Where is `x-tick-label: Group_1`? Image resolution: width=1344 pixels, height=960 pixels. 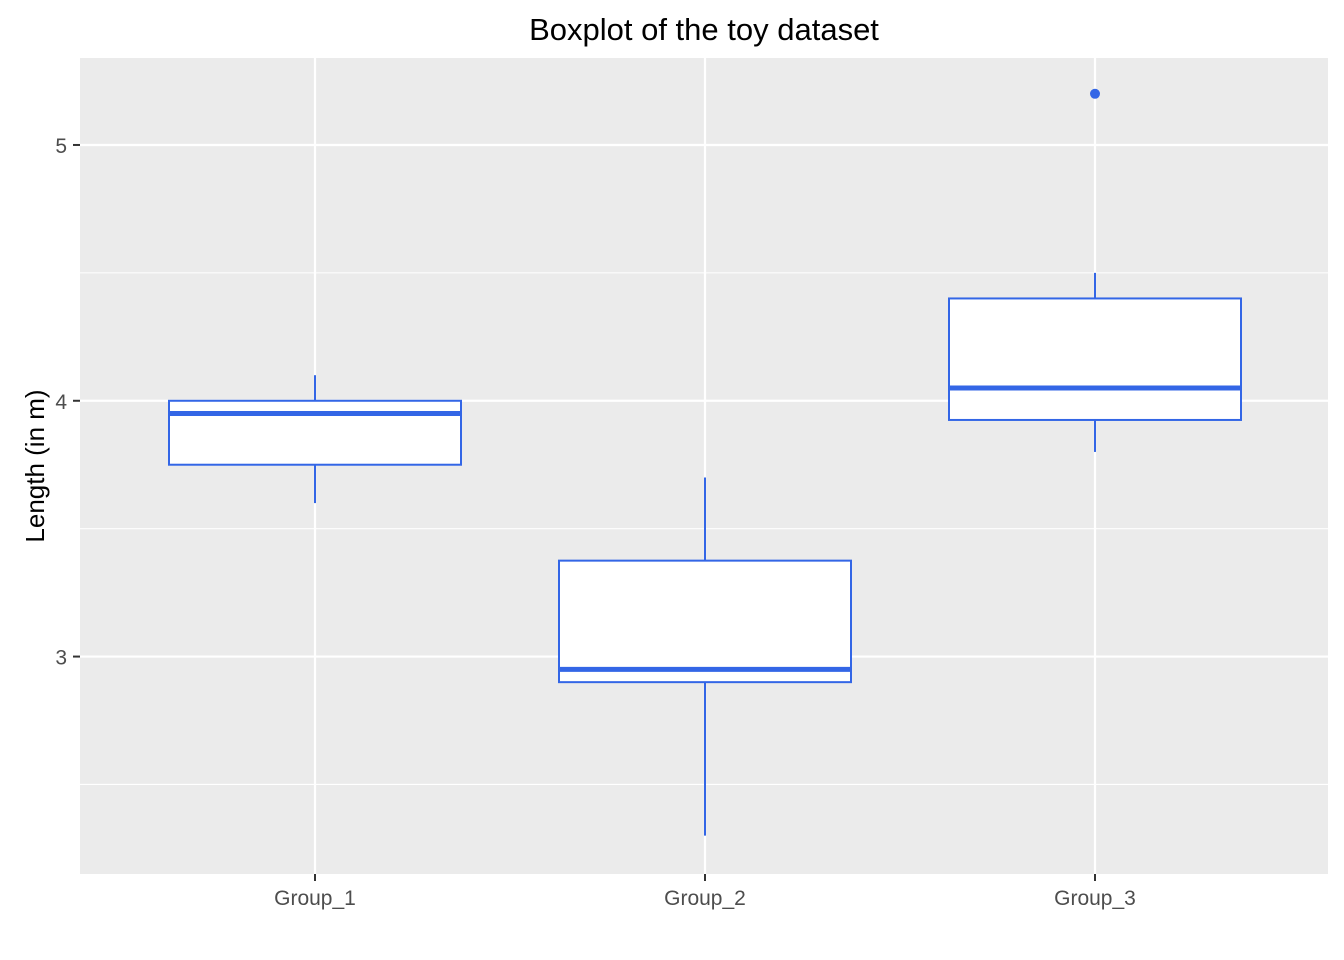 x-tick-label: Group_1 is located at coordinates (315, 898).